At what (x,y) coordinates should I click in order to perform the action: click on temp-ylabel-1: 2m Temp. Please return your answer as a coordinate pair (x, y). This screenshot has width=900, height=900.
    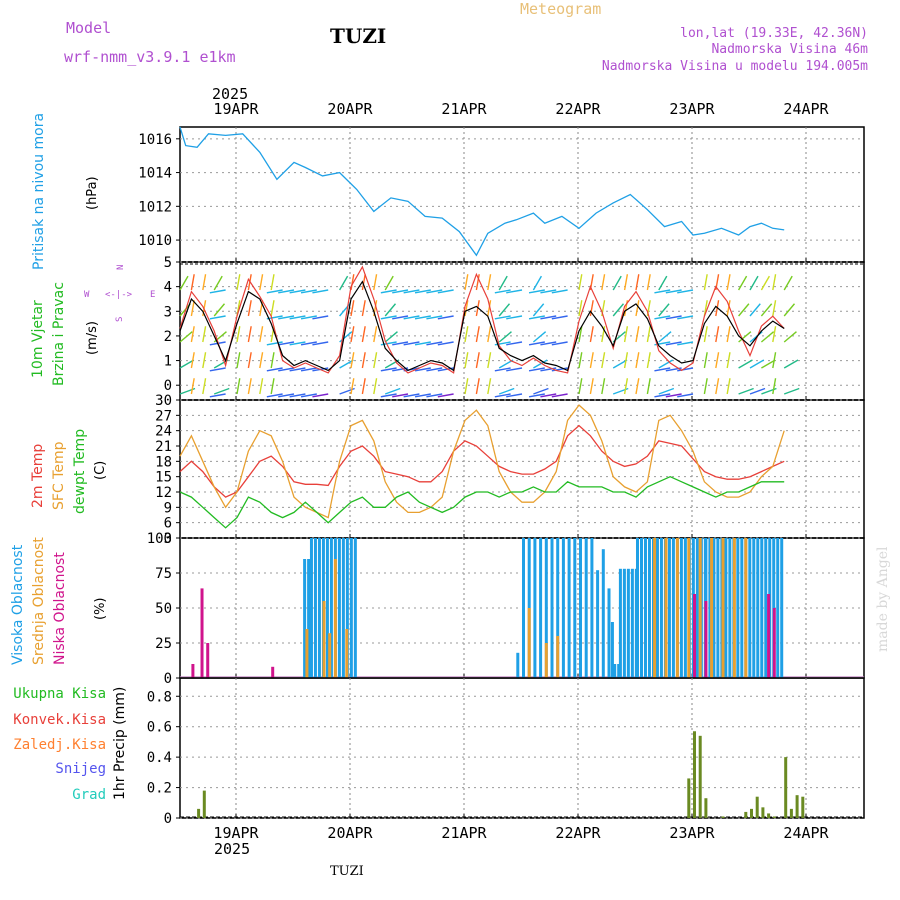
    Looking at the image, I should click on (38, 476).